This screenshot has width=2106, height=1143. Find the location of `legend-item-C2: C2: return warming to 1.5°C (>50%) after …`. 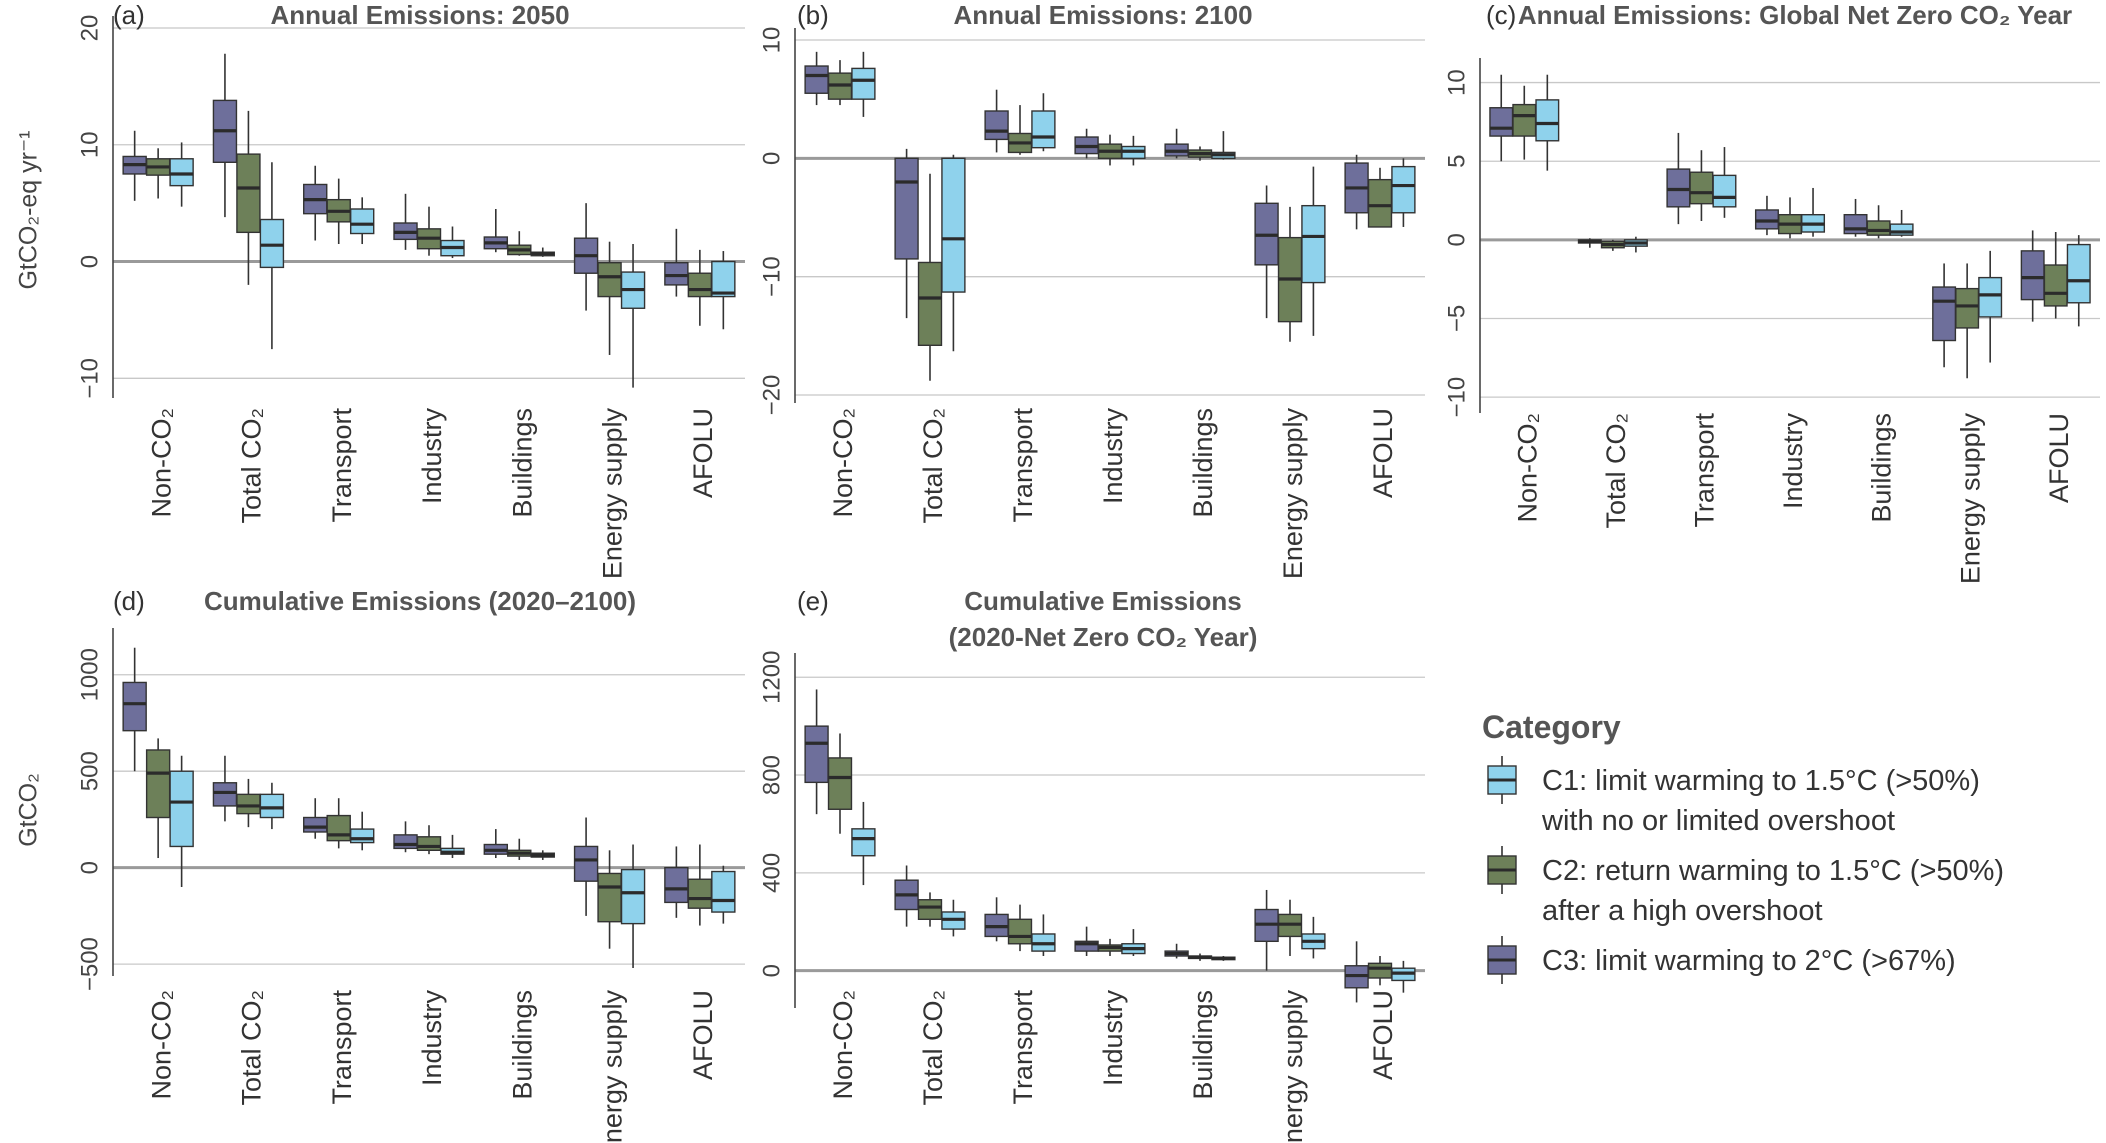

legend-item-C2: C2: return warming to 1.5°C (>50%) after … is located at coordinates (1745, 886).